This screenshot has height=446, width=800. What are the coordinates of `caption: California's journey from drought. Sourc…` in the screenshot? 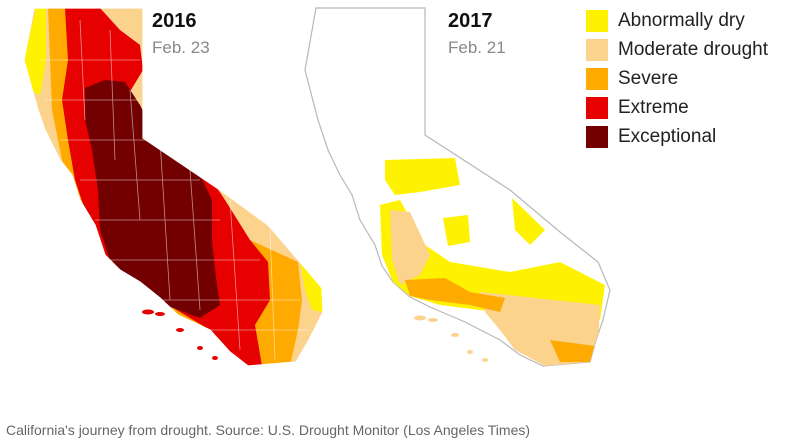 It's located at (268, 430).